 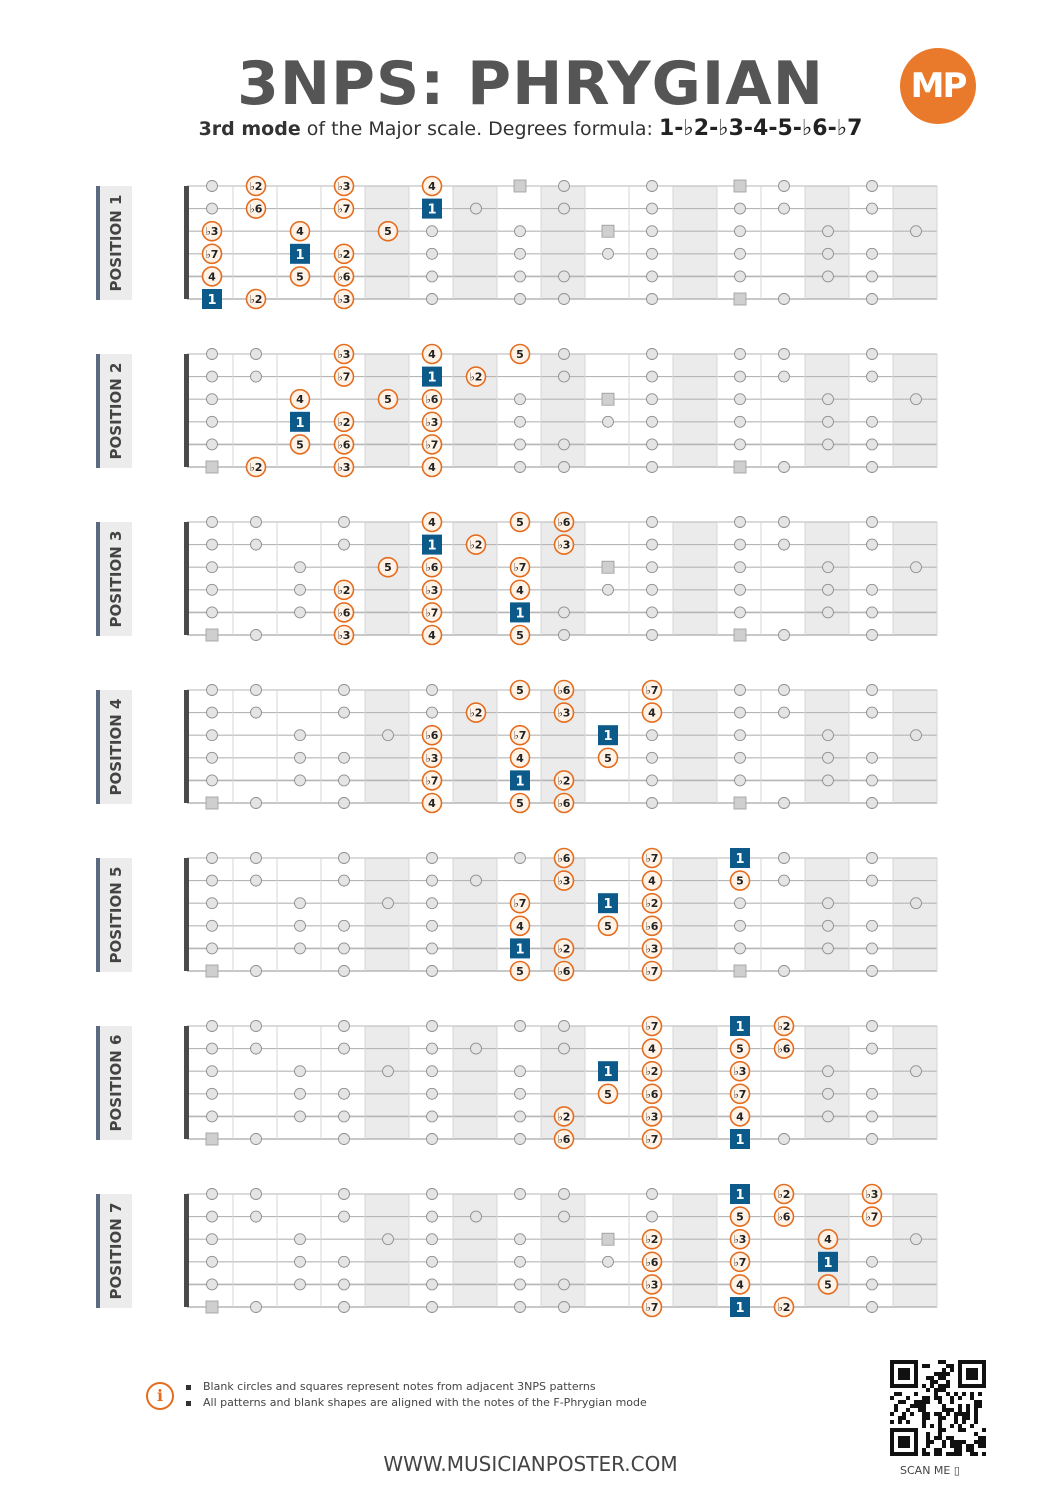 What do you see at coordinates (652, 903) in the screenshot?
I see `scale-note: ♭2` at bounding box center [652, 903].